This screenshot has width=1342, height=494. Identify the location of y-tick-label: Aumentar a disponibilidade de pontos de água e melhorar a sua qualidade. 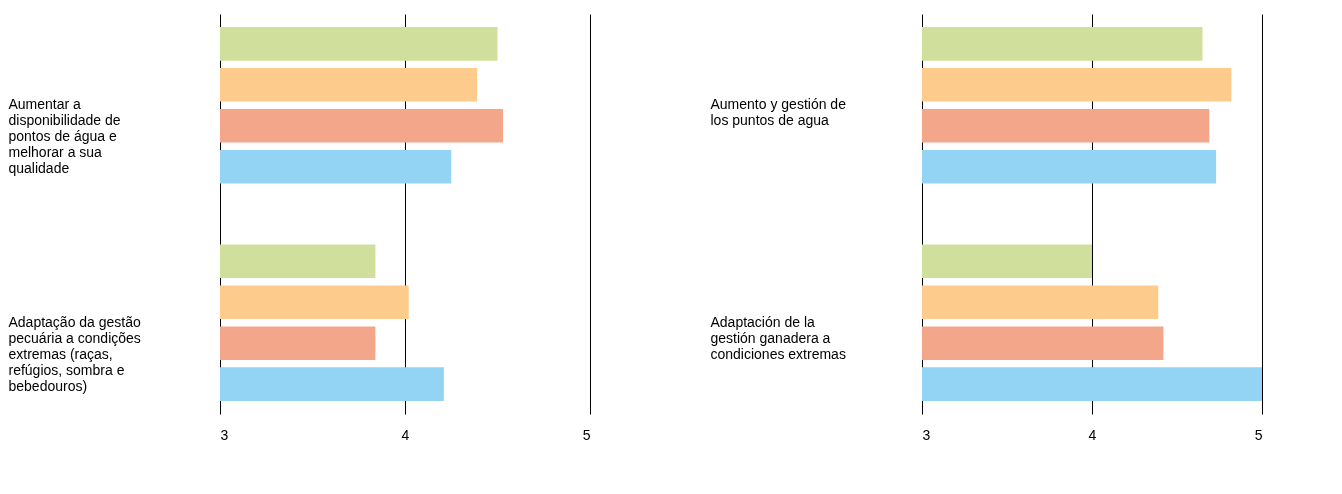
(64, 136).